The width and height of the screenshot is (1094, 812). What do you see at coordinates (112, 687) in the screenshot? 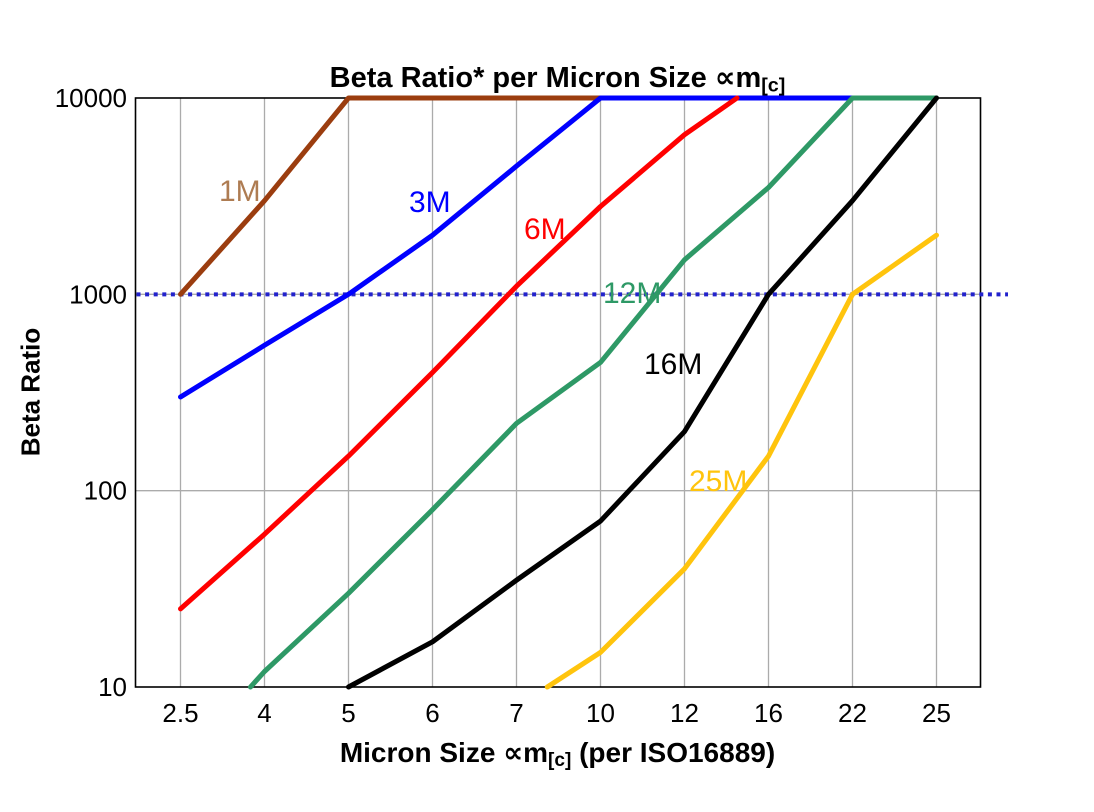
I see `y-tick-label: 10` at bounding box center [112, 687].